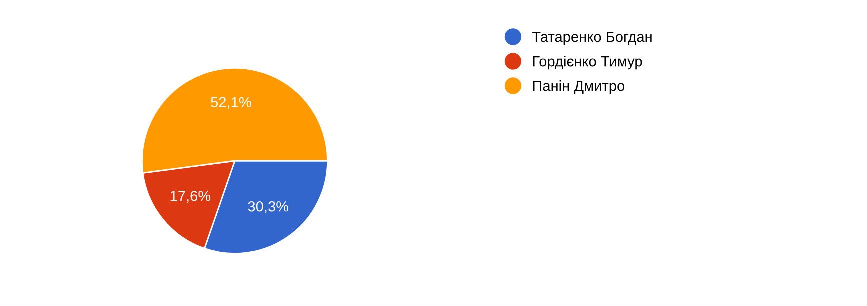 This screenshot has width=867, height=306. I want to click on data-label: 17,6%, so click(190, 197).